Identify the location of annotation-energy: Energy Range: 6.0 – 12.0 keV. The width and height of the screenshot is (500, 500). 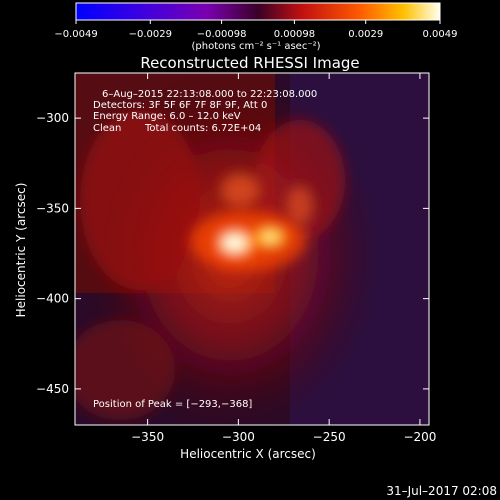
(167, 116).